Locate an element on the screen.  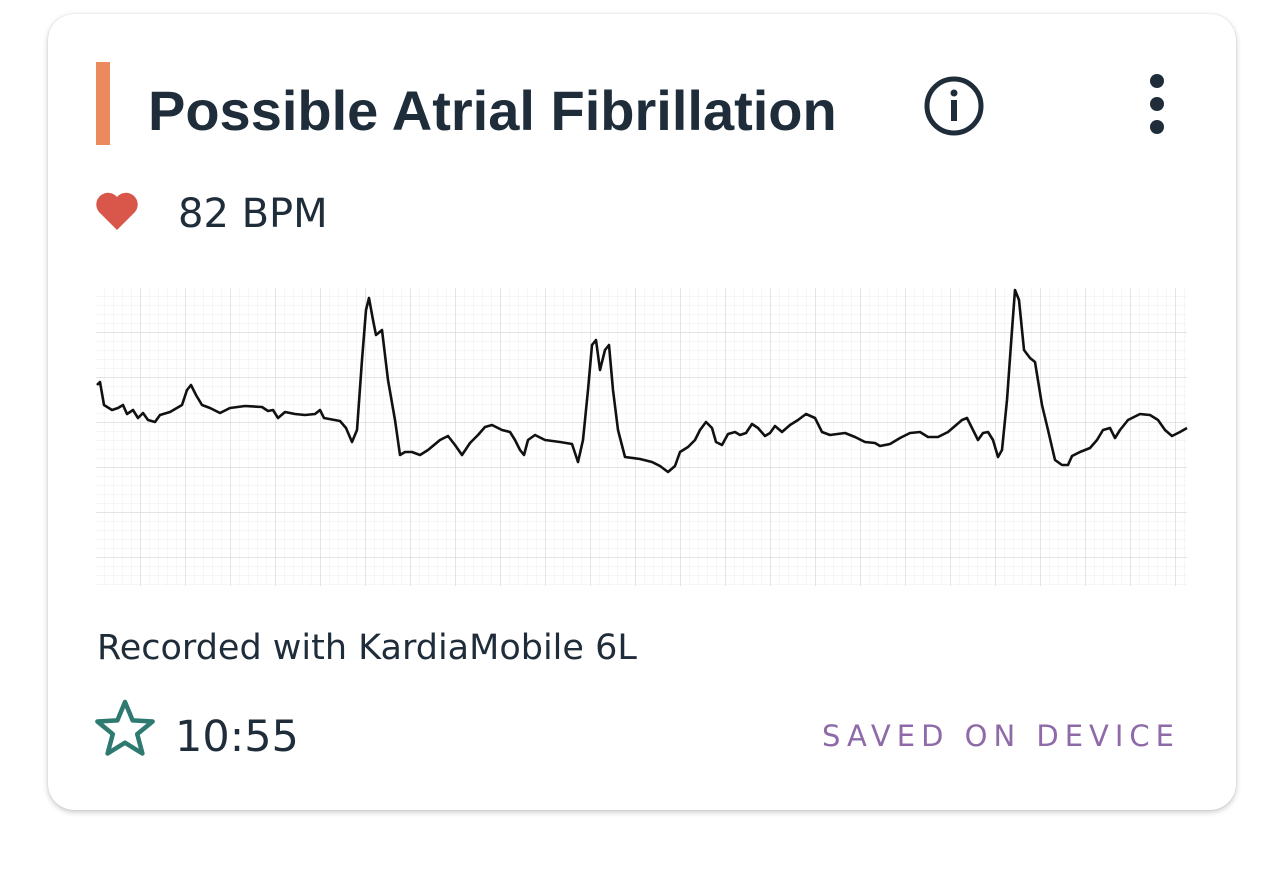
save-status: SAVED ON DEVICE is located at coordinates (1001, 736).